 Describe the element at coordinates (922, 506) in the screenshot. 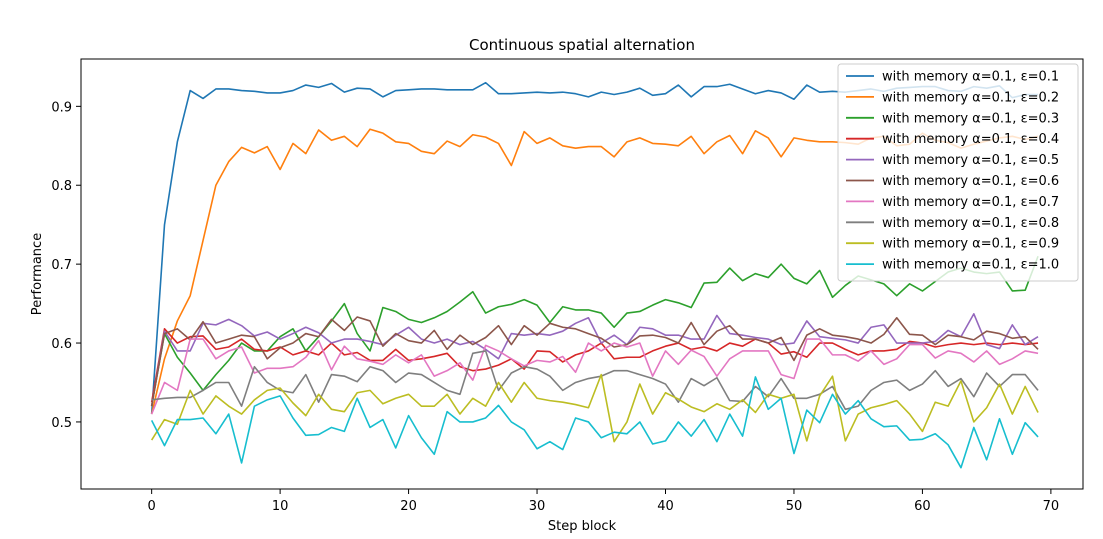

I see `x-tick-label: 60` at that location.